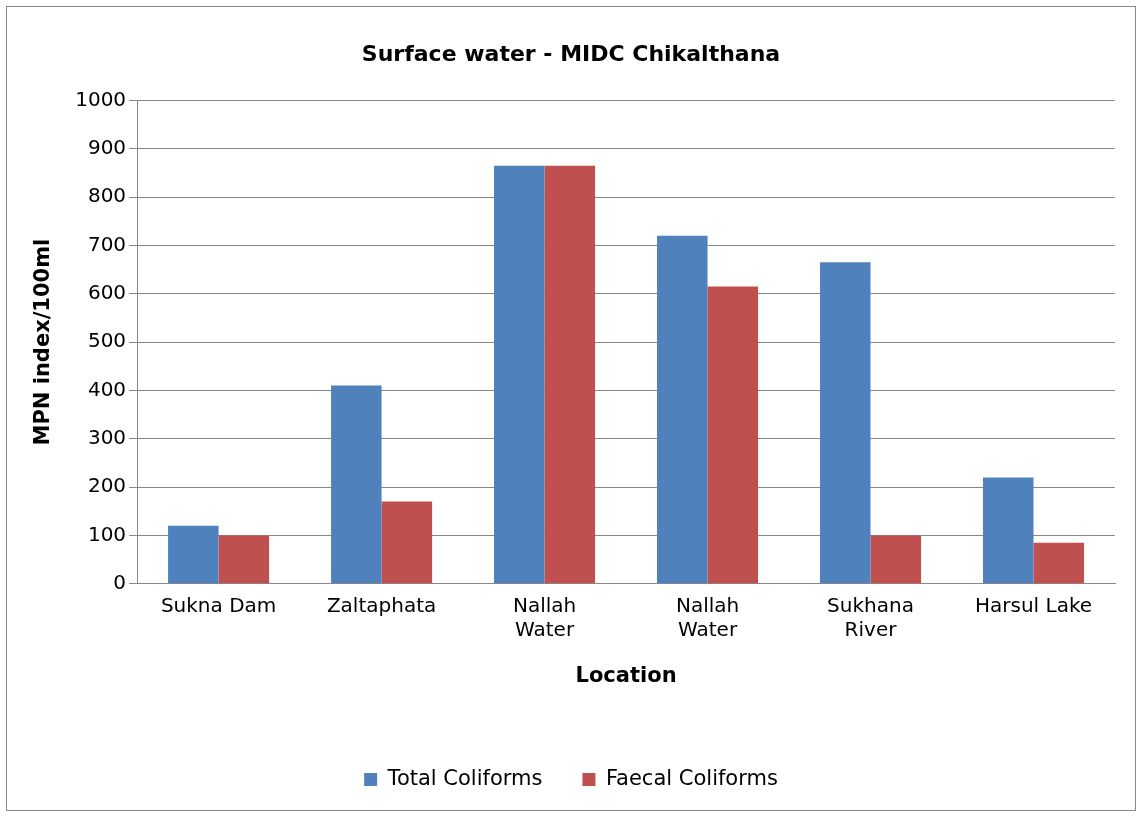  I want to click on category-label: River, so click(870, 629).